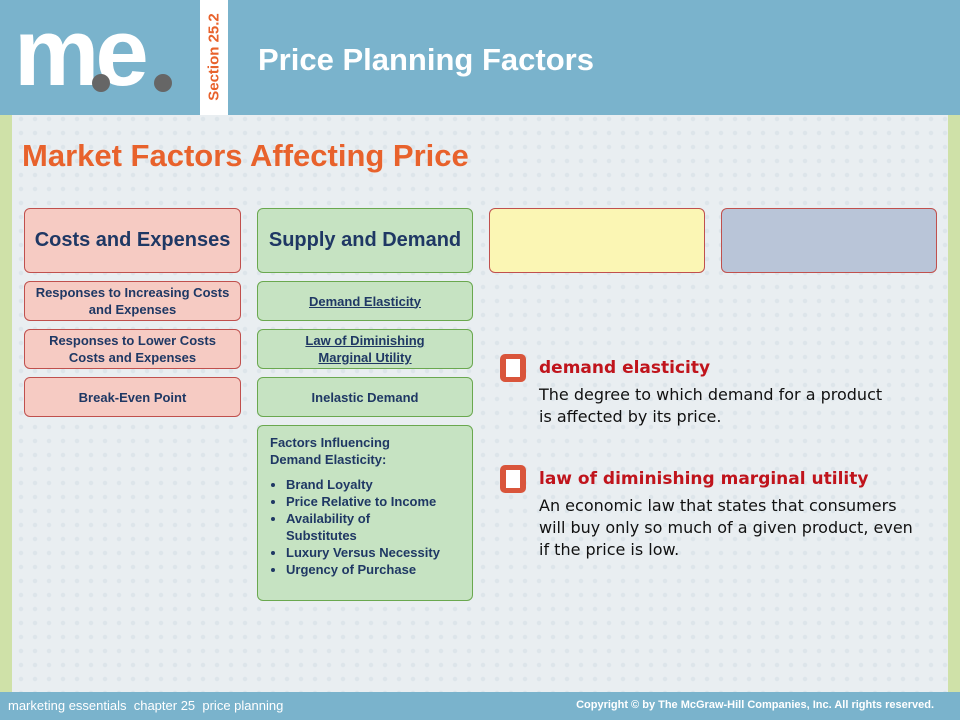 Image resolution: width=960 pixels, height=720 pixels. Describe the element at coordinates (132, 240) in the screenshot. I see `column-title: Costs and Expenses` at that location.